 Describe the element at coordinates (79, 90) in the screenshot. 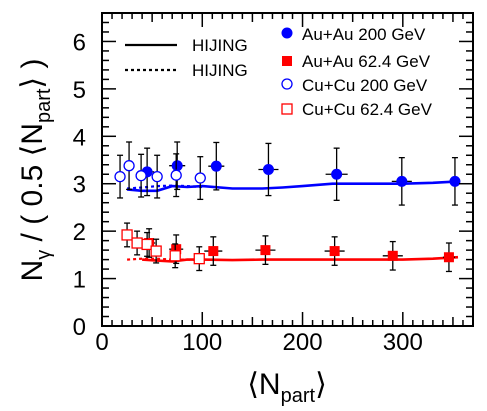

I see `y-tick-label: 5` at that location.